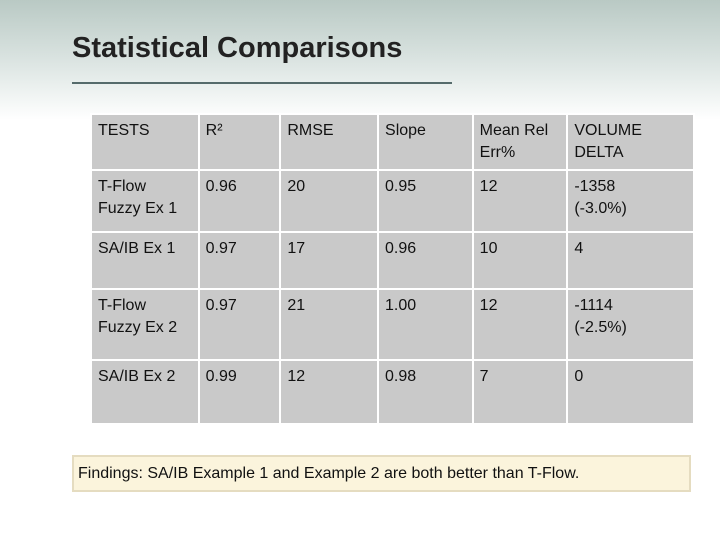 This screenshot has height=540, width=720. What do you see at coordinates (145, 324) in the screenshot?
I see `table-cell: T-Flow Fuzzy Ex 2` at bounding box center [145, 324].